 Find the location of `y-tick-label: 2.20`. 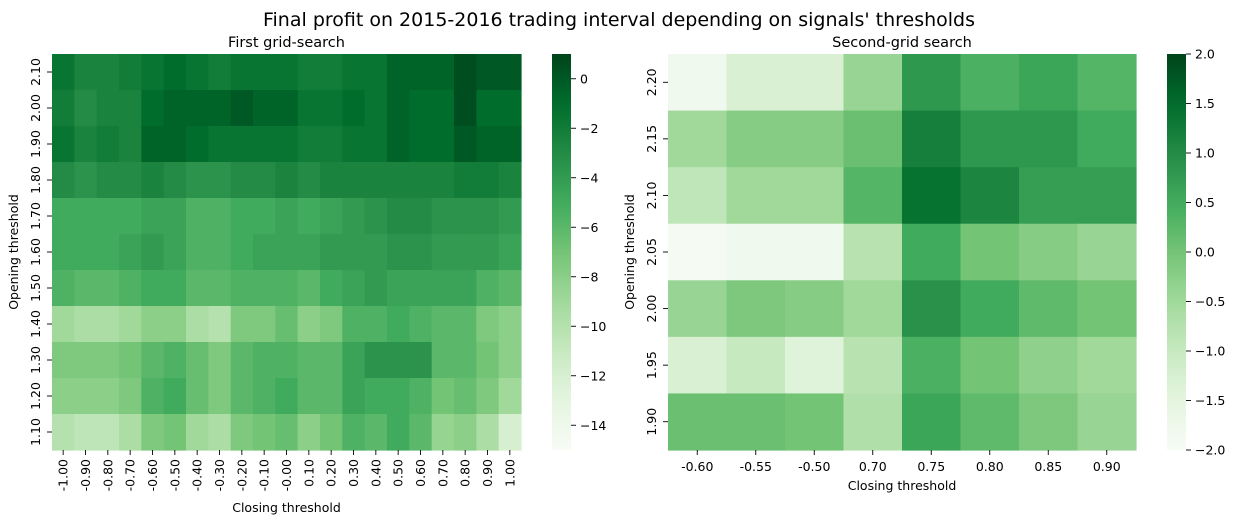

y-tick-label: 2.20 is located at coordinates (651, 82).